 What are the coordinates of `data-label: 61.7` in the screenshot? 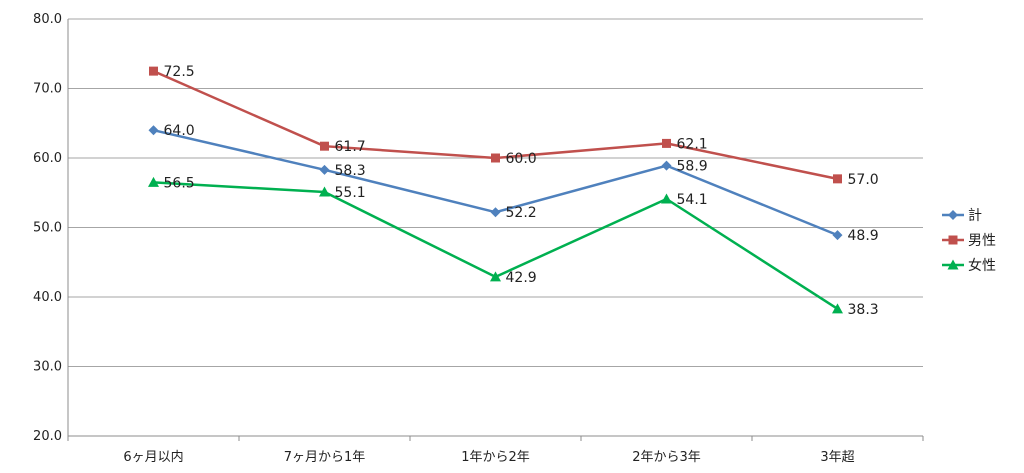 It's located at (350, 147).